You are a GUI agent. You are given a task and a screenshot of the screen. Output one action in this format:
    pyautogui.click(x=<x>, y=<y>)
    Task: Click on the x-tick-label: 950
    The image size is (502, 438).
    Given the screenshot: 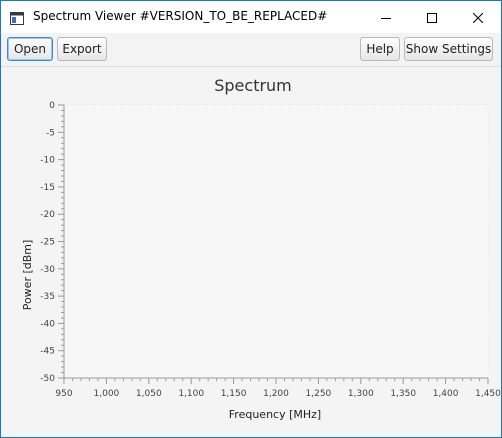 What is the action you would take?
    pyautogui.click(x=63, y=394)
    